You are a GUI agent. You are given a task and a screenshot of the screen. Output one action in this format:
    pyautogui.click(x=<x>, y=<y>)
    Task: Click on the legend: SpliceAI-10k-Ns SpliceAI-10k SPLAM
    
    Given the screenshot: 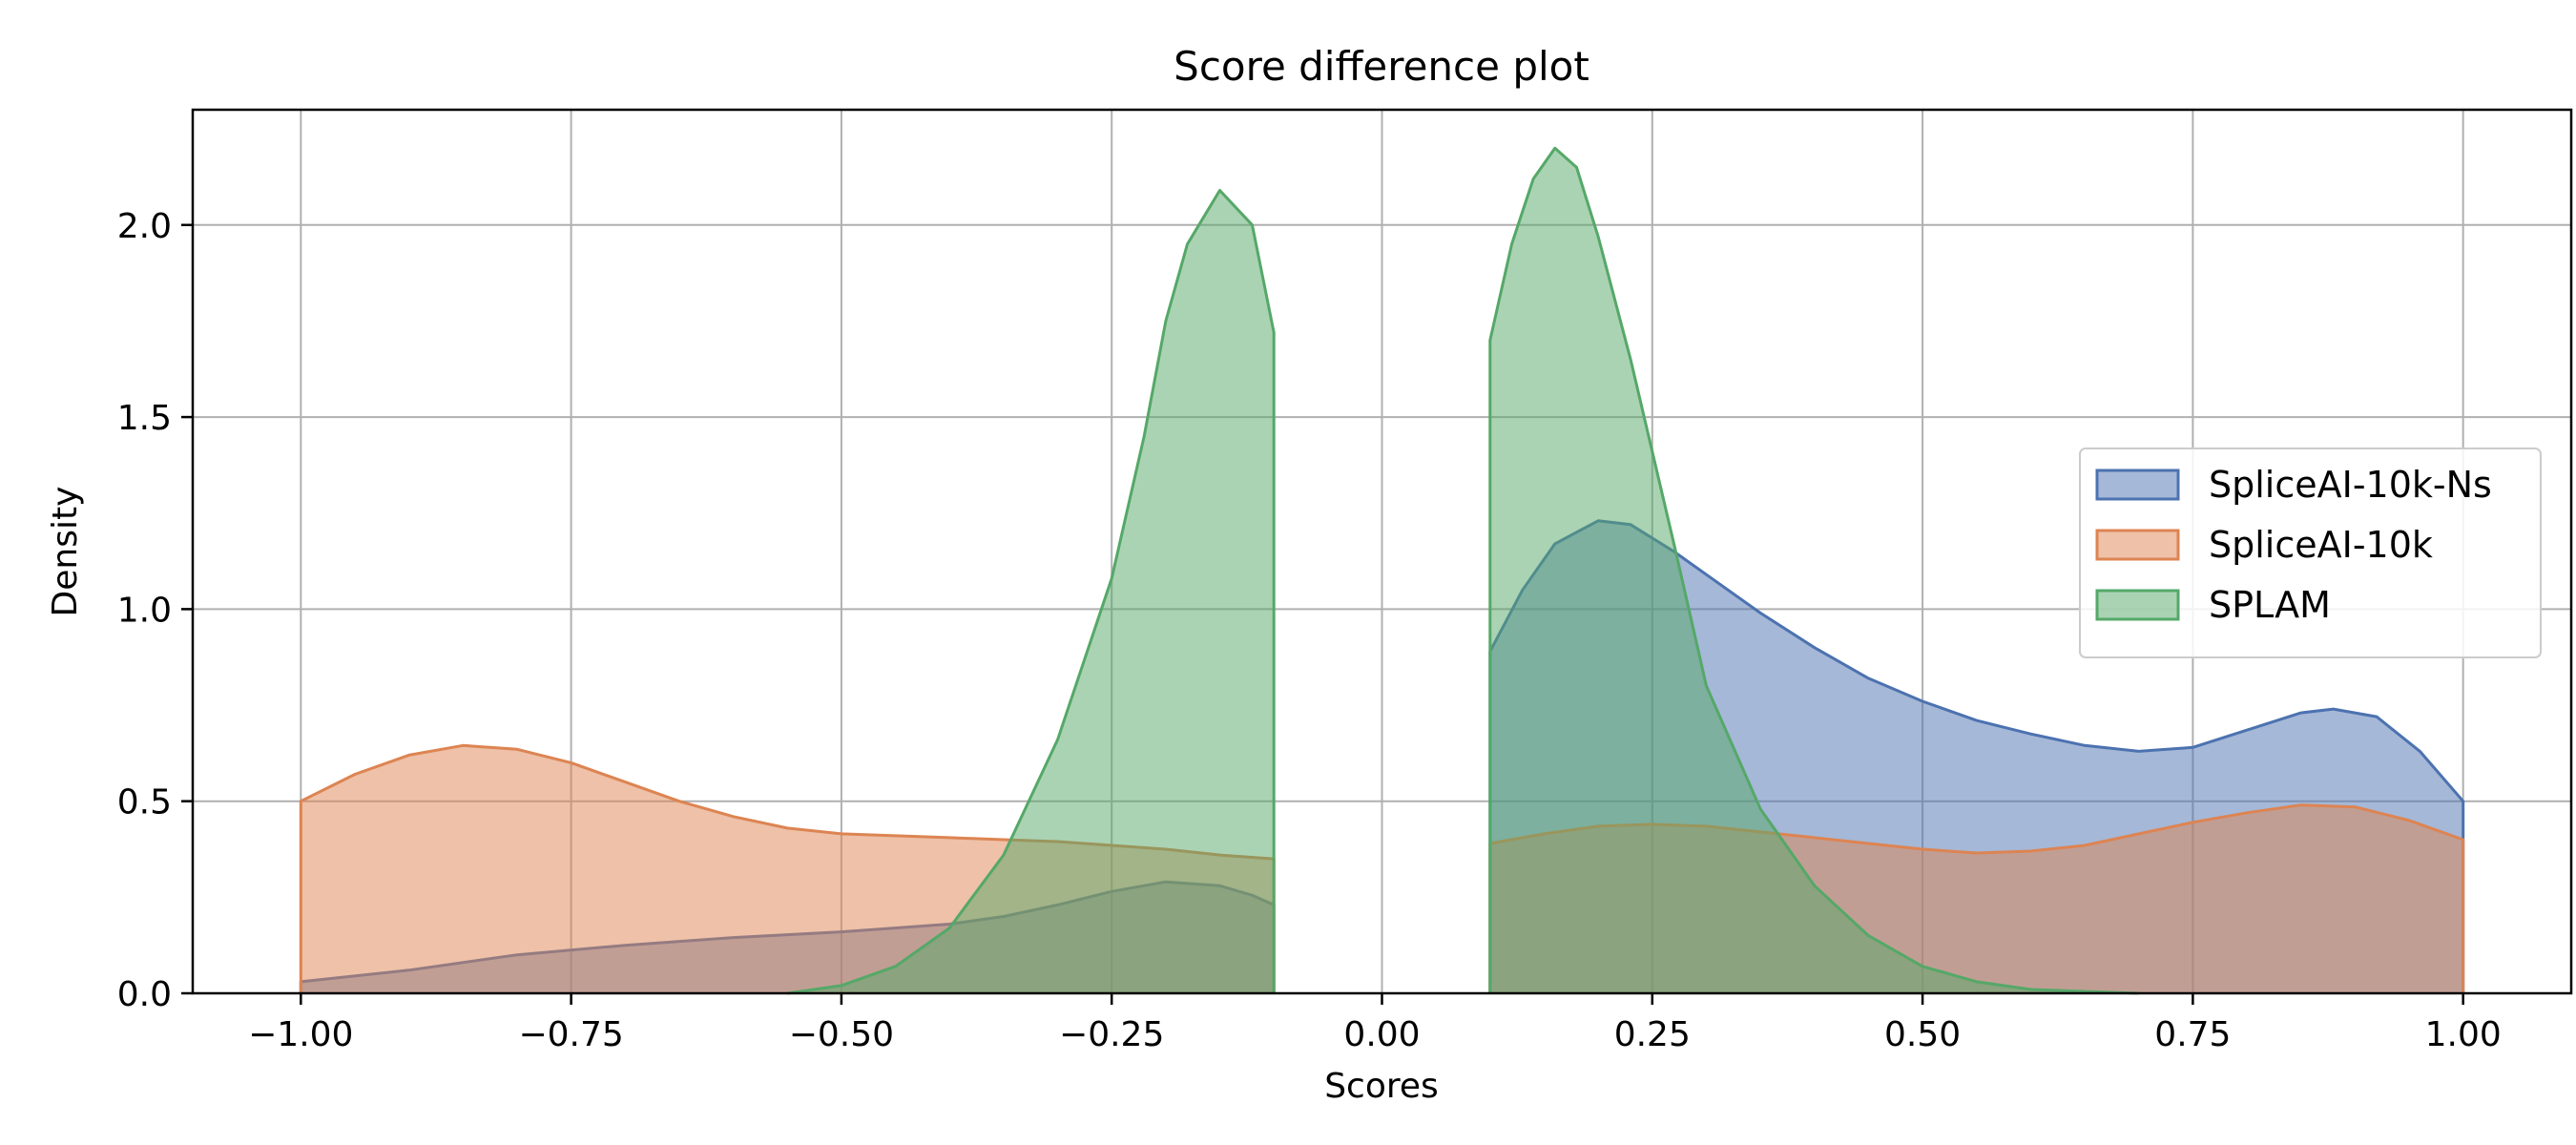 What is the action you would take?
    pyautogui.click(x=2310, y=553)
    